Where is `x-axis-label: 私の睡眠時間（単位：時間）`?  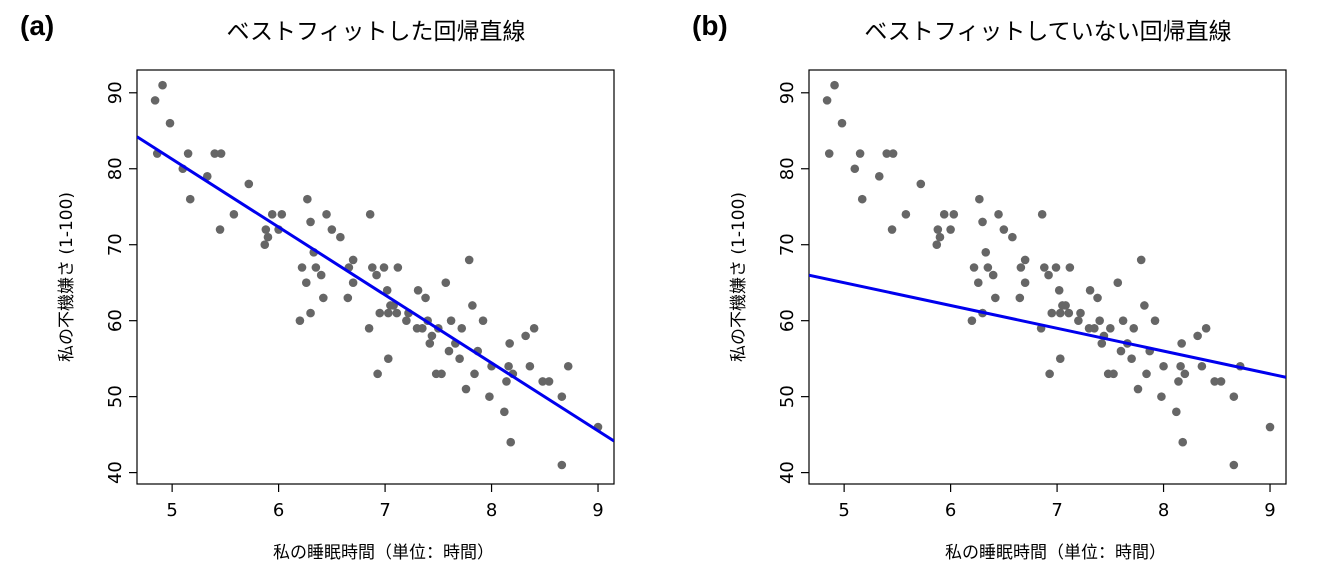
x-axis-label: 私の睡眠時間（単位：時間） is located at coordinates (1055, 553).